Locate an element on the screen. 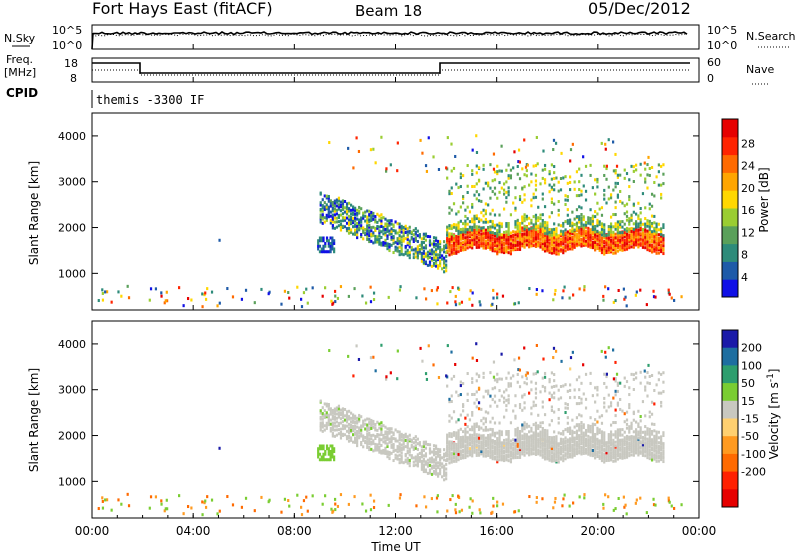 The height and width of the screenshot is (558, 800). velocity-colorbar-segment is located at coordinates (730, 427).